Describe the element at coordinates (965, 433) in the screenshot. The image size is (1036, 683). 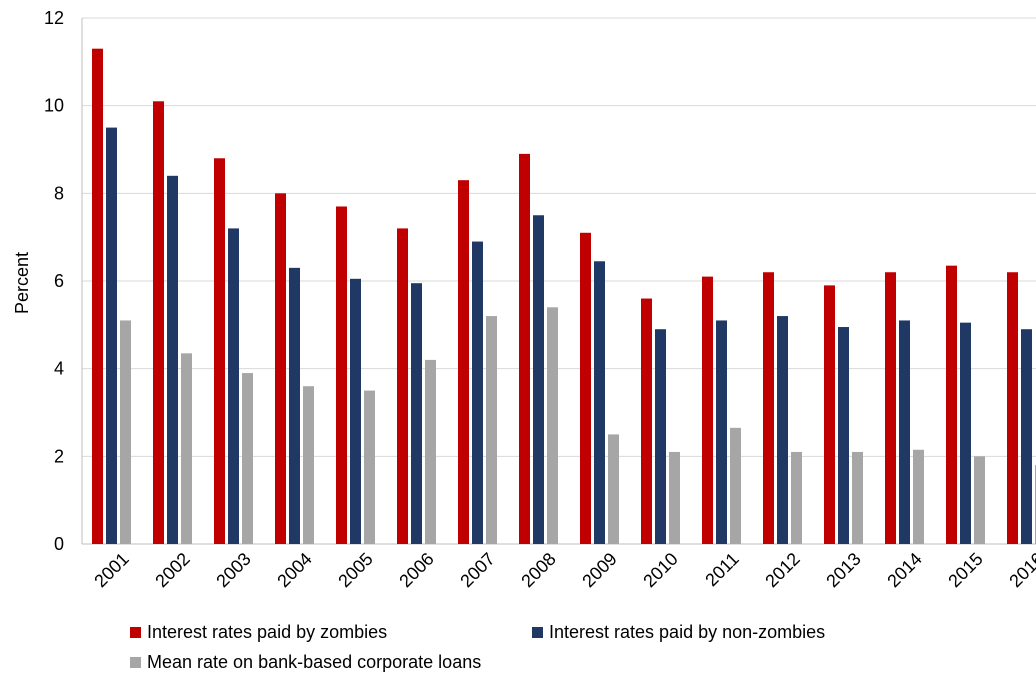
I see `bar-non-zombies-2015` at that location.